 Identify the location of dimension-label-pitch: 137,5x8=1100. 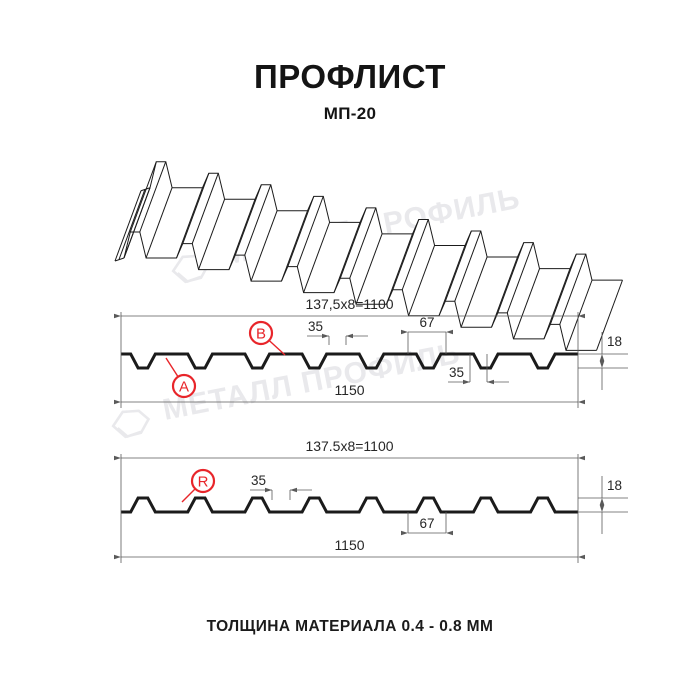
(349, 304).